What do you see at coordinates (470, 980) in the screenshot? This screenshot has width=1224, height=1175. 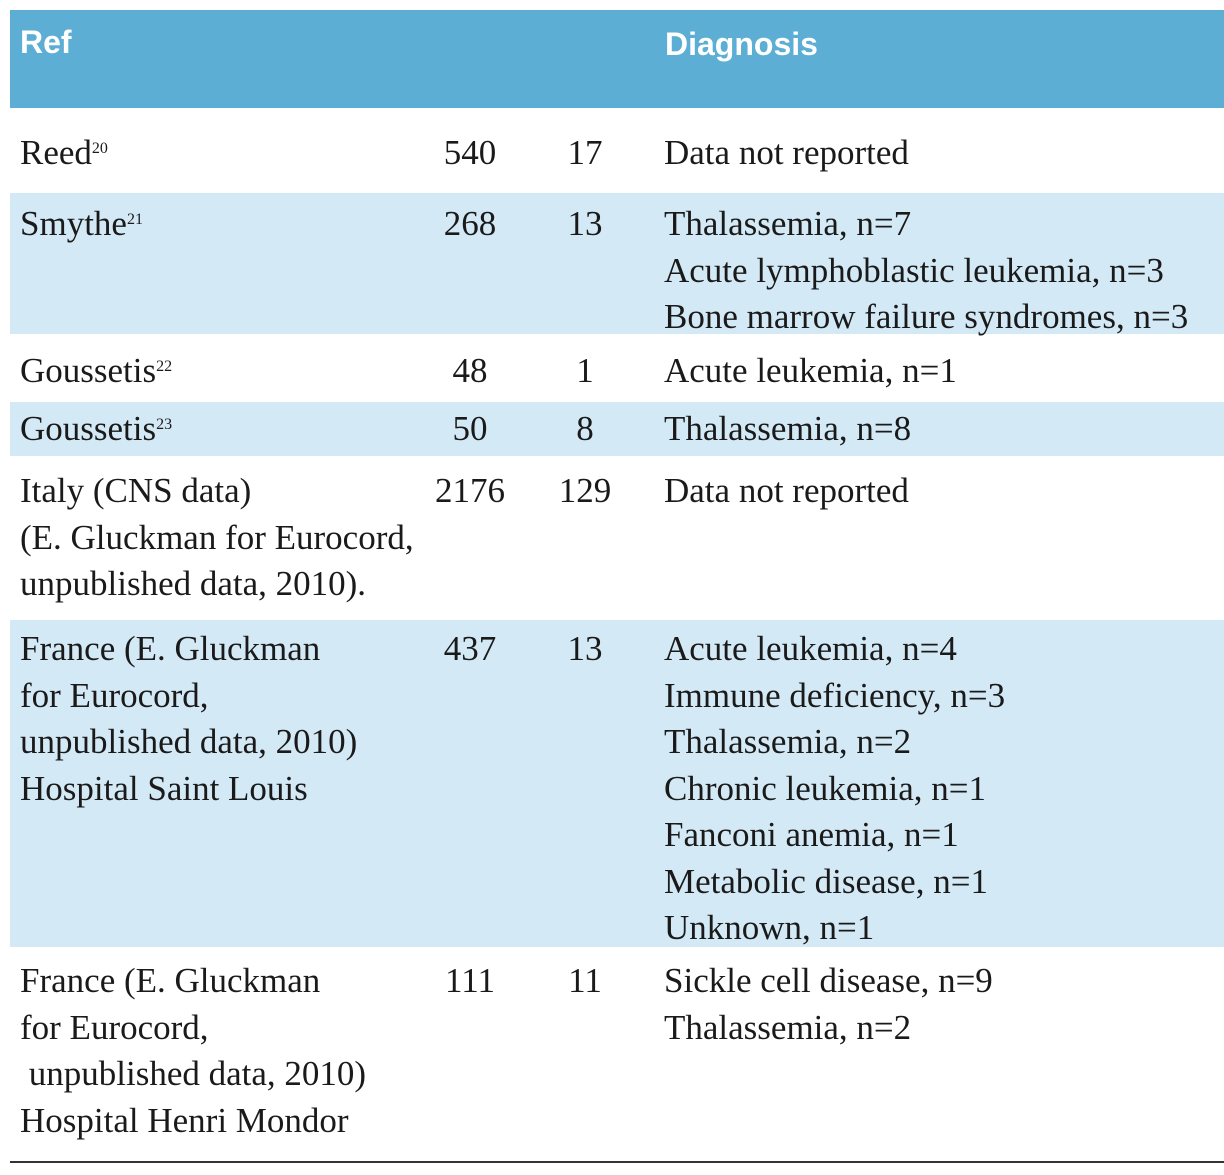 I see `units-banked: 111` at bounding box center [470, 980].